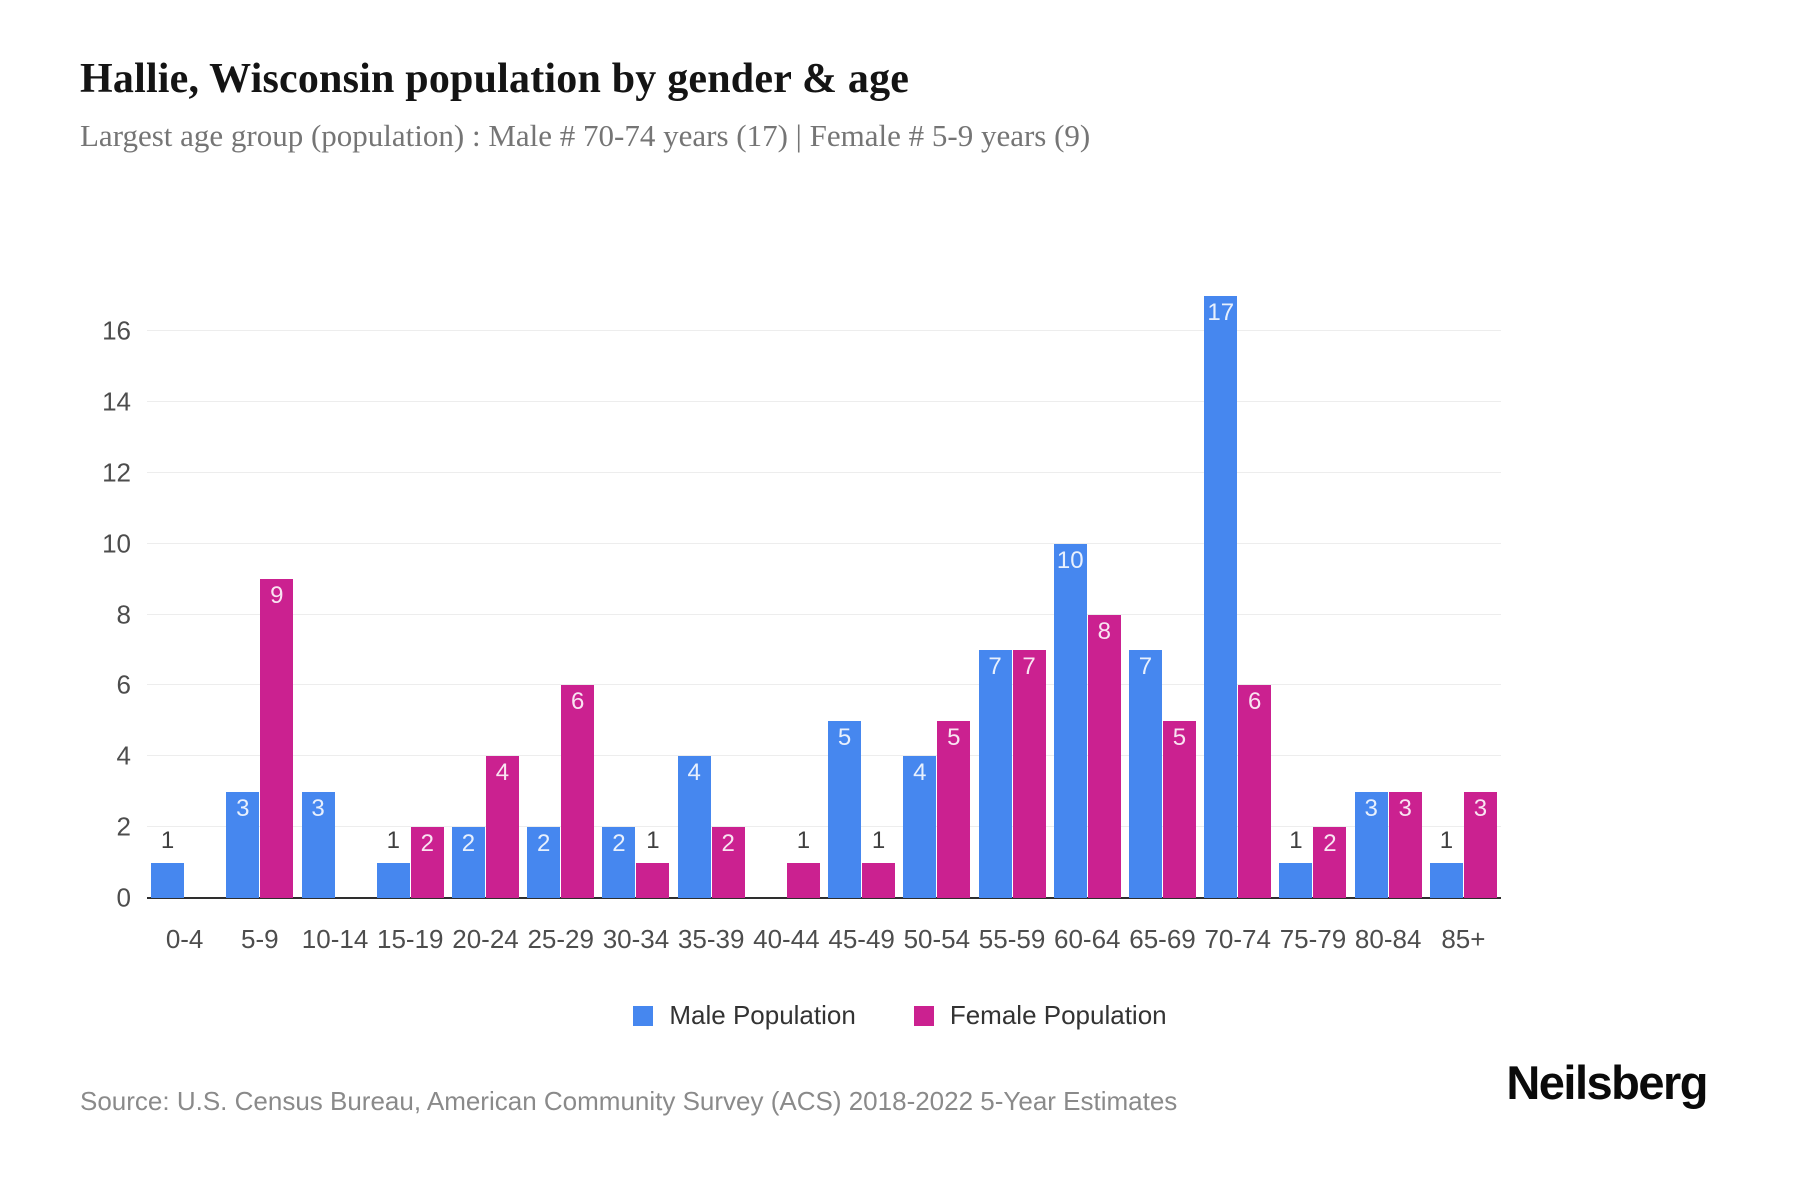 Image resolution: width=1800 pixels, height=1200 pixels. What do you see at coordinates (1388, 939) in the screenshot?
I see `x-tick-80-84: 80-84` at bounding box center [1388, 939].